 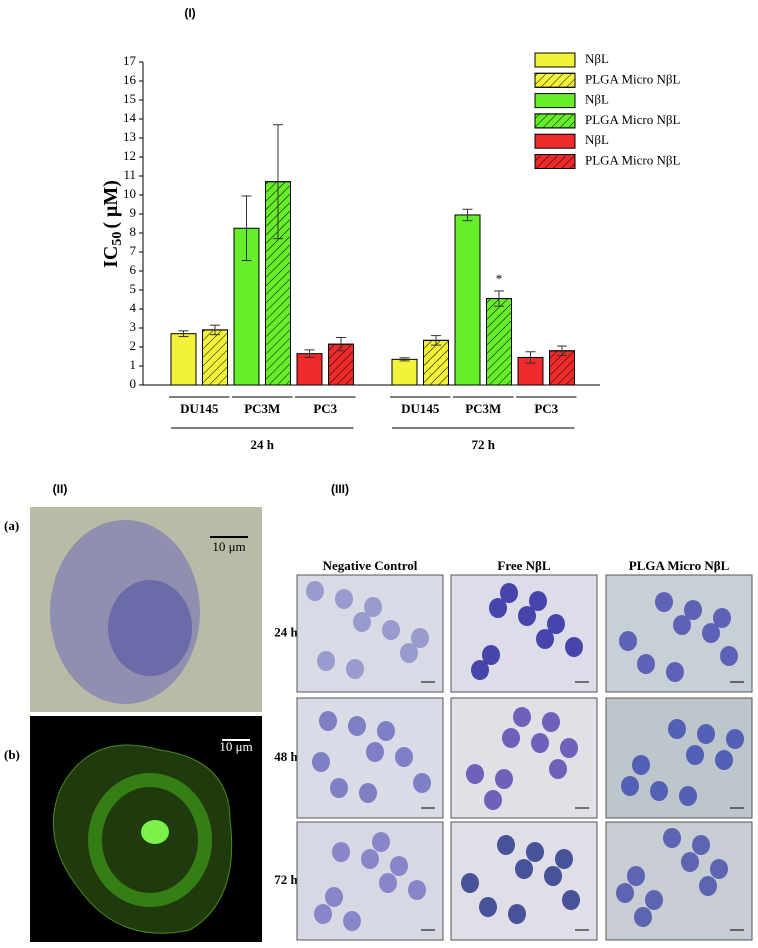 I want to click on y-tick-label: 8, so click(x=133, y=231).